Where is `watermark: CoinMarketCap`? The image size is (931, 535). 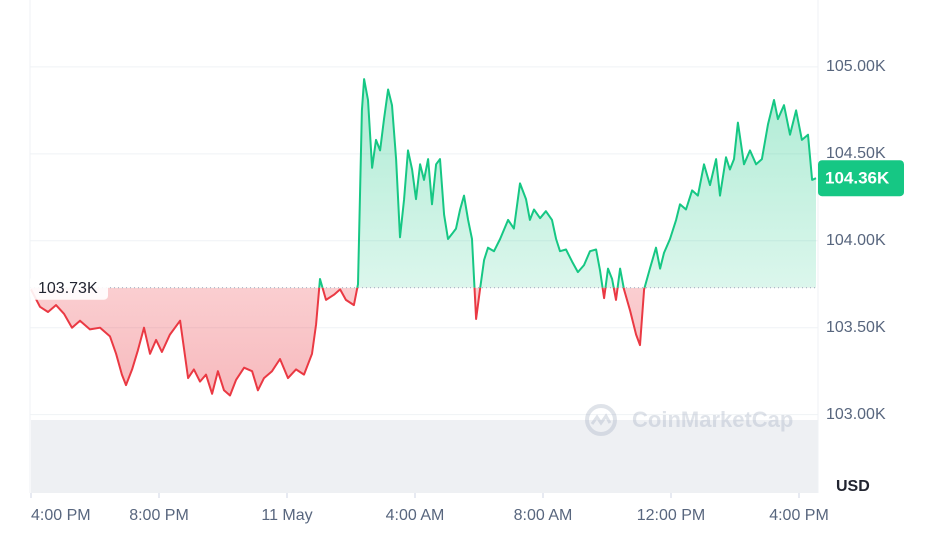 watermark: CoinMarketCap is located at coordinates (689, 420).